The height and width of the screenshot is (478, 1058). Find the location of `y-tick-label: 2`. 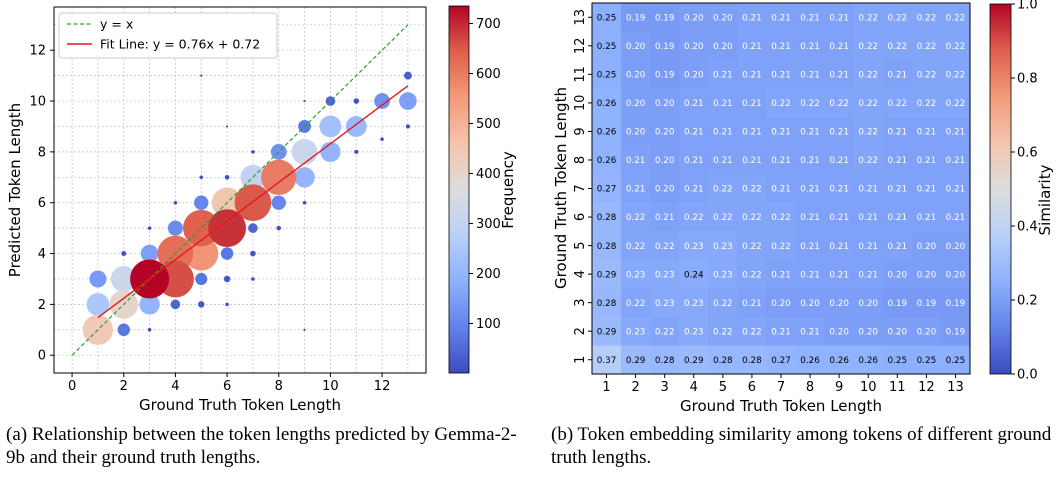

y-tick-label: 2 is located at coordinates (42, 305).